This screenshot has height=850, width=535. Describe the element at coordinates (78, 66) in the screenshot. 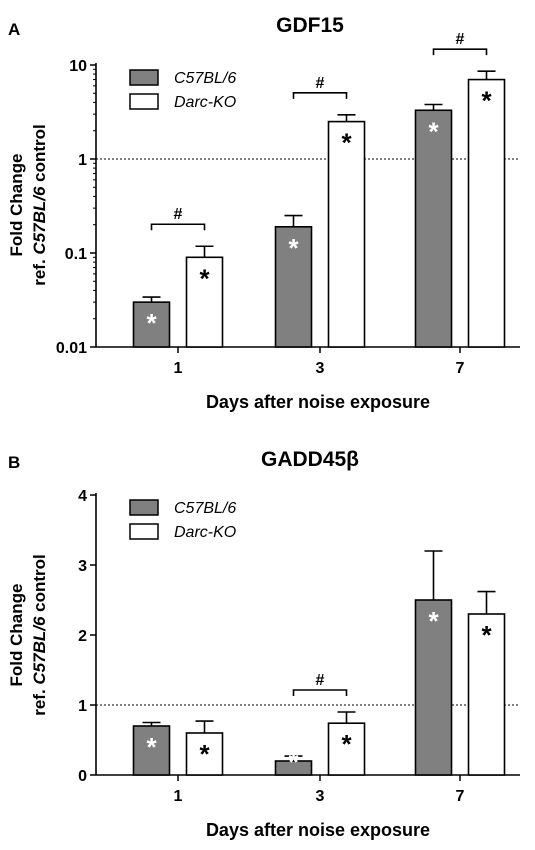

I see `y-tick-label: 10` at that location.